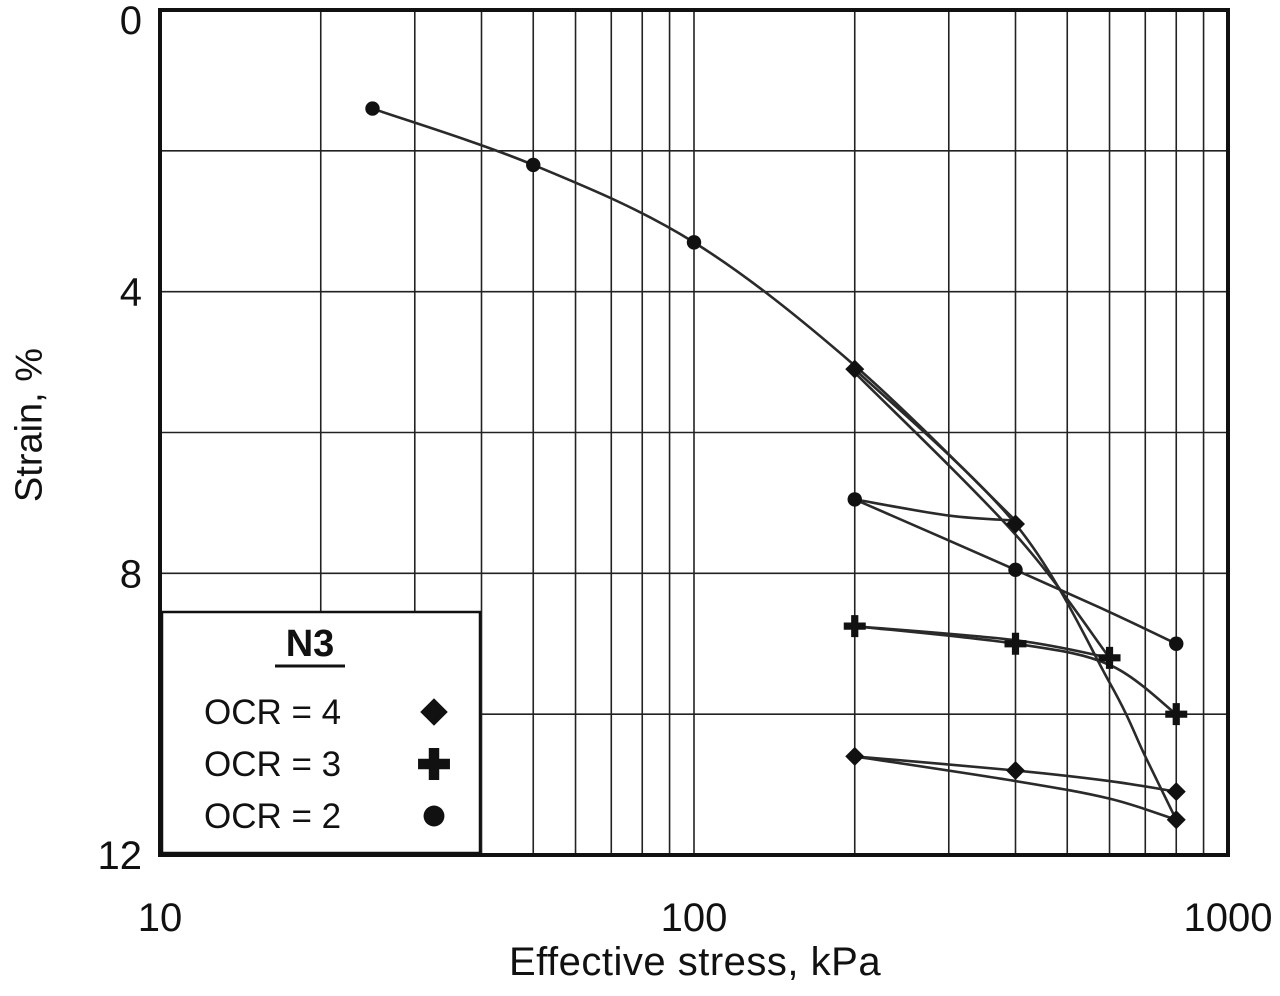 Image resolution: width=1280 pixels, height=996 pixels. What do you see at coordinates (131, 574) in the screenshot?
I see `y-tick-label: 8` at bounding box center [131, 574].